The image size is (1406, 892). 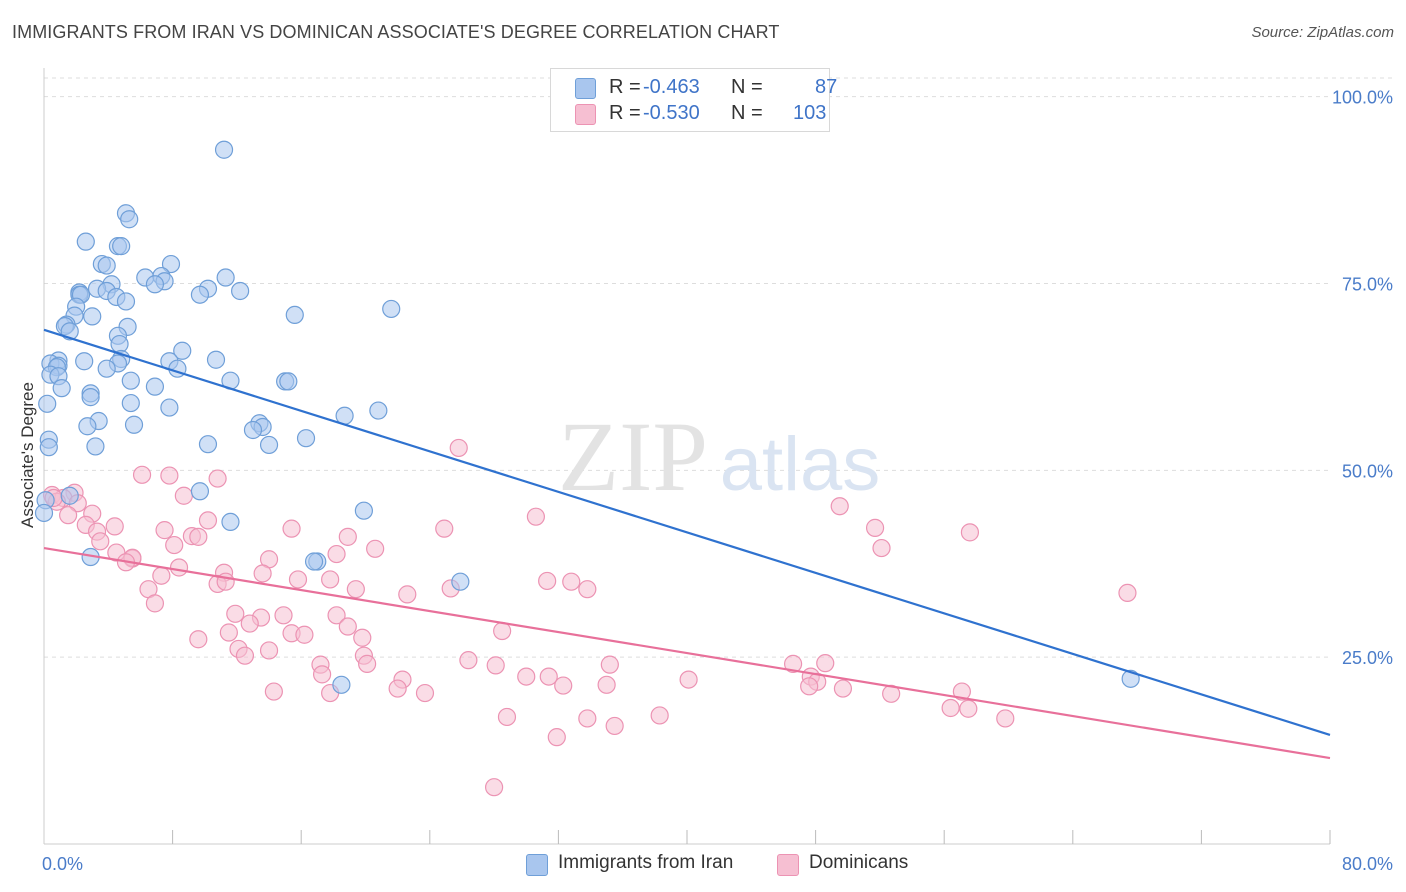 I want to click on bottom-legend-swatch-dominicans, so click(x=788, y=865).